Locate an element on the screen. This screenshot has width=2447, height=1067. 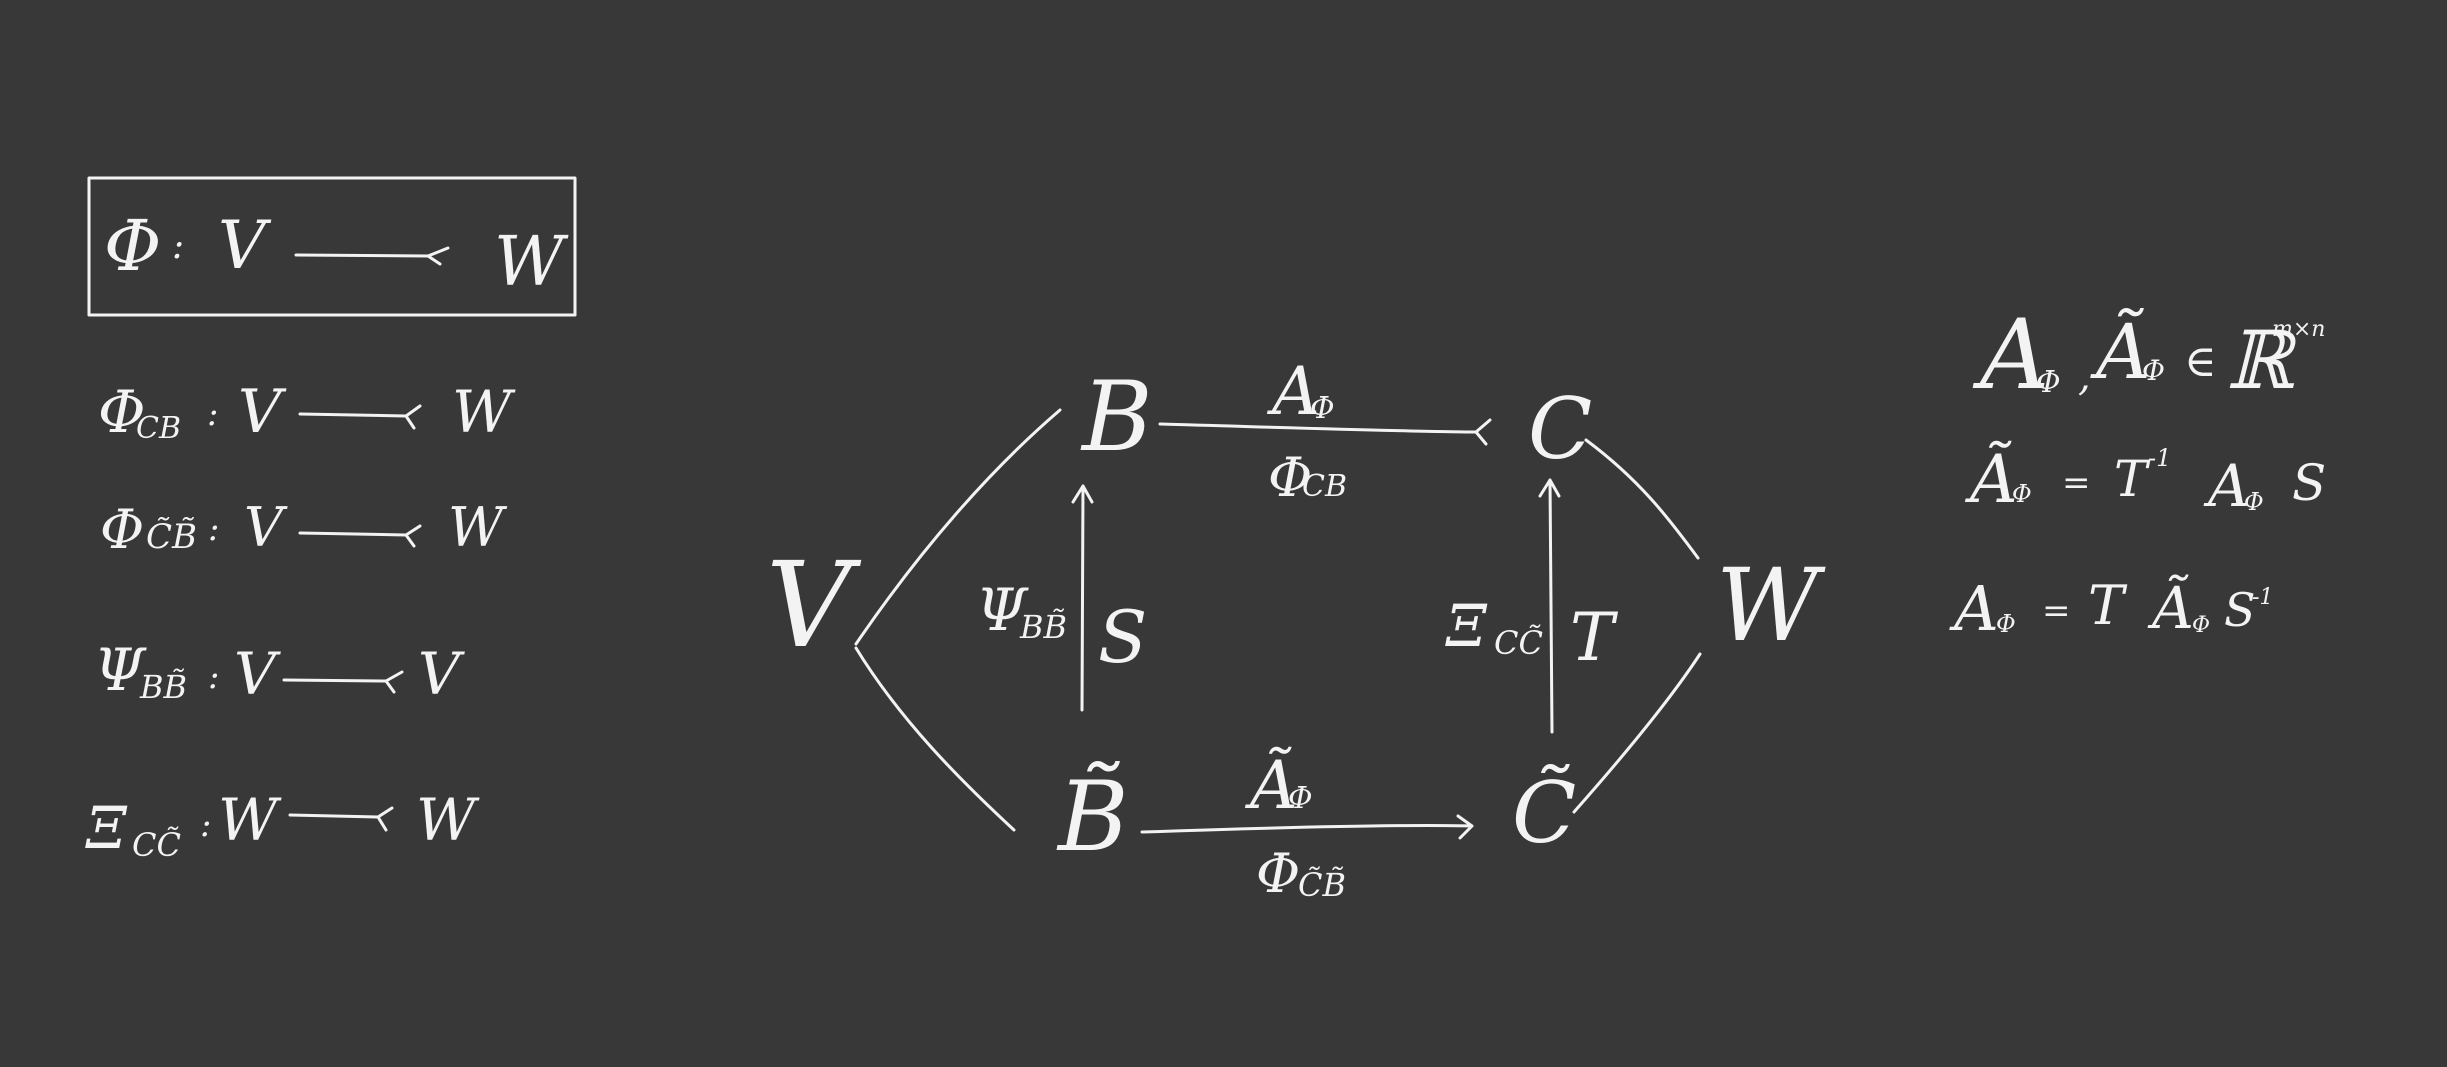
node-V: V is located at coordinates (814, 605).